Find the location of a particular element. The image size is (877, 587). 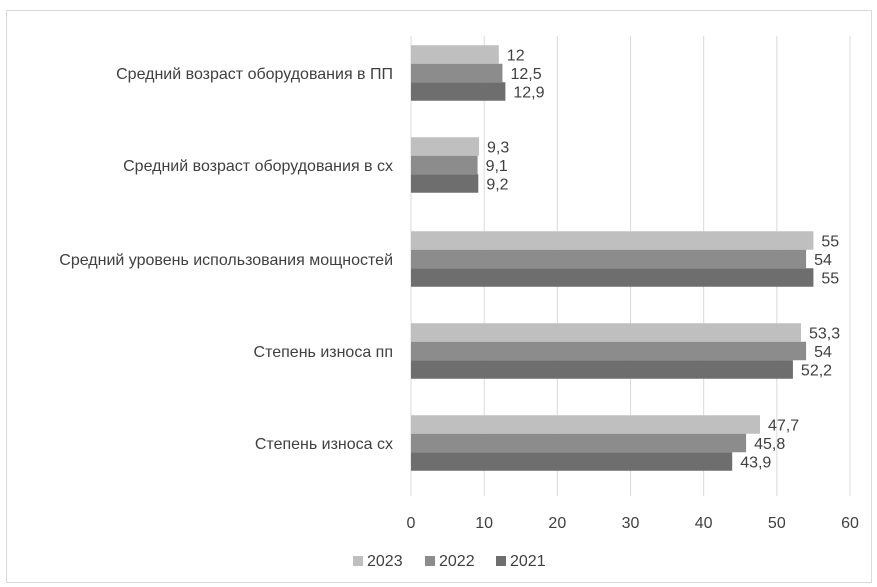

data-label: 53,3 is located at coordinates (824, 334).